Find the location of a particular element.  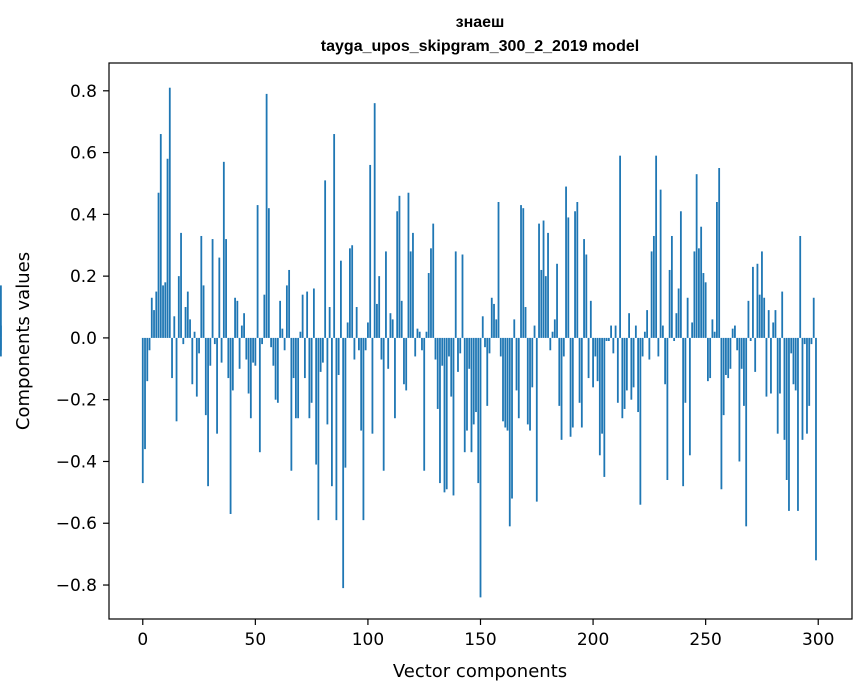

y-tick-label: −0.2 is located at coordinates (76, 401).